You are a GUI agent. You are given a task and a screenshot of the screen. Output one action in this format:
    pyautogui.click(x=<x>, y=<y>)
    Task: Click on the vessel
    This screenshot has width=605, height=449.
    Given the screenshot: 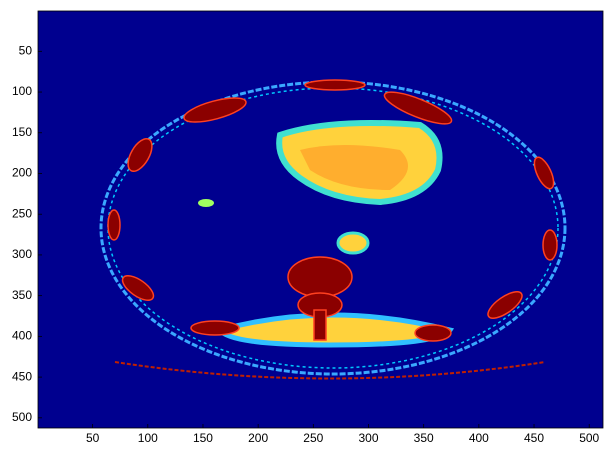 What is the action you would take?
    pyautogui.click(x=353, y=243)
    